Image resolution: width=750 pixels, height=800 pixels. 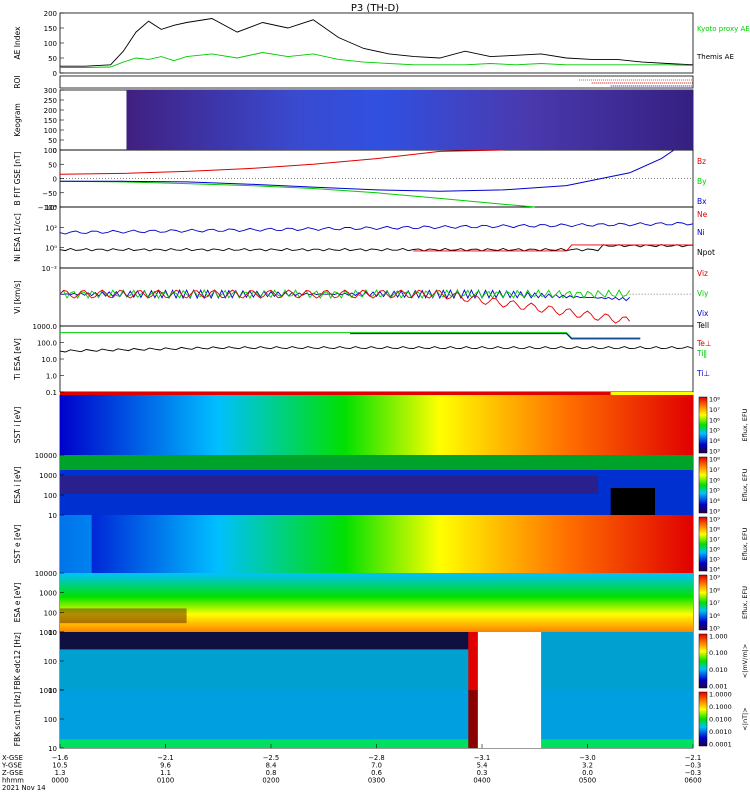 I want to click on ytick-fbk_e: 1000, so click(x=48, y=633).